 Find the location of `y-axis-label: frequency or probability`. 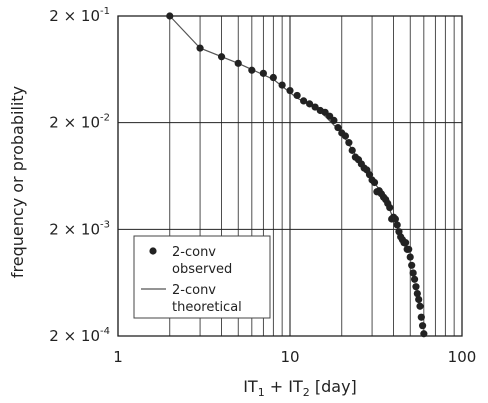

y-axis-label: frequency or probability is located at coordinates (17, 182).